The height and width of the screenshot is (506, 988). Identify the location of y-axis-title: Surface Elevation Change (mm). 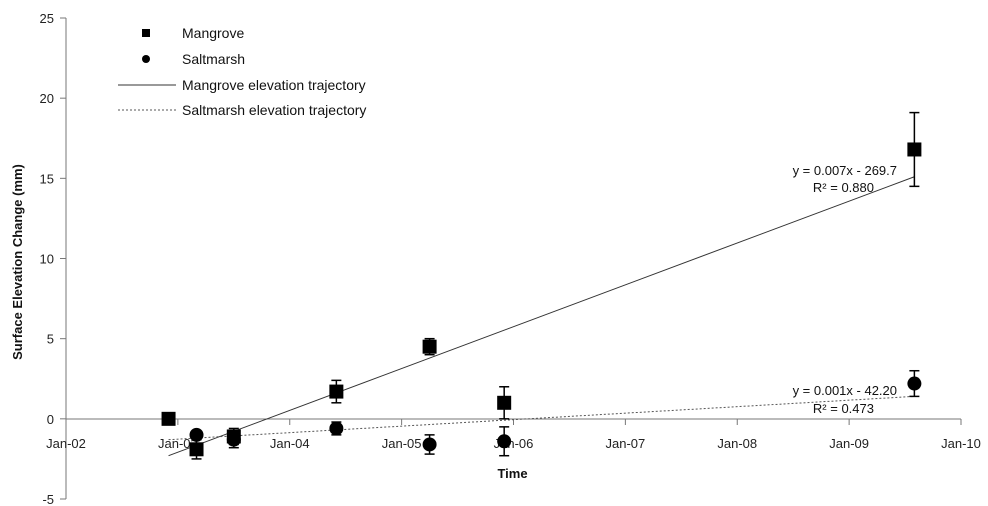
(17, 262).